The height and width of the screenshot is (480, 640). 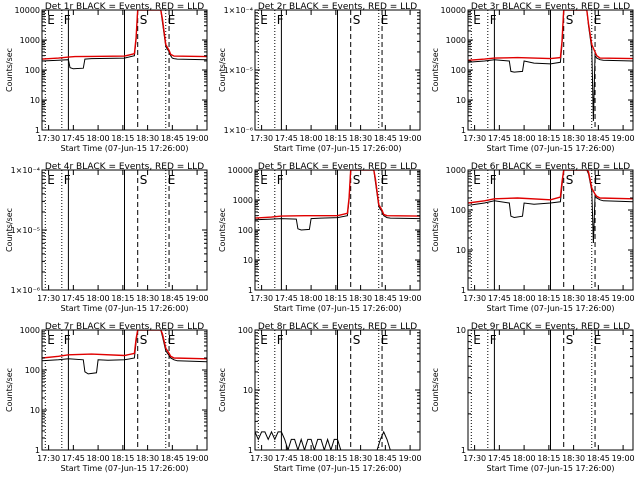 What do you see at coordinates (337, 327) in the screenshot?
I see `panel-title: Det 8r BLACK = Events, RED = LLD` at bounding box center [337, 327].